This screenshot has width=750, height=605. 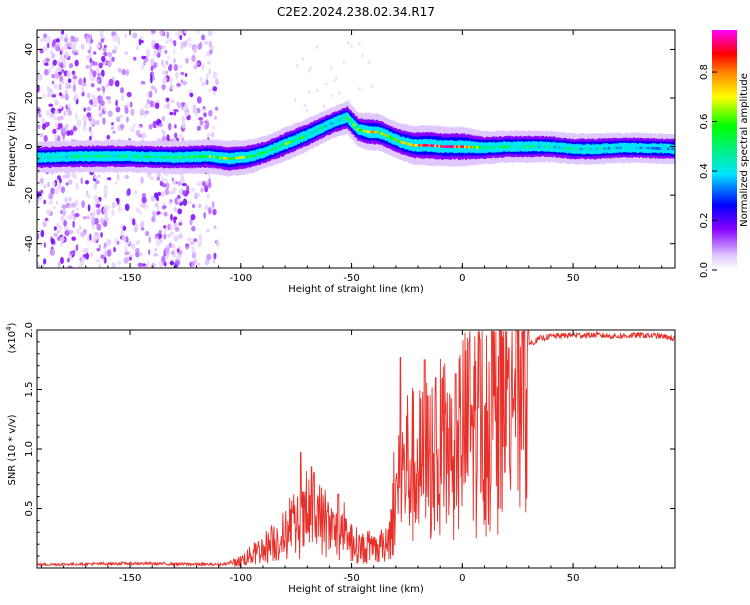 I want to click on colorbar-tick-label: 0.6, so click(x=704, y=122).